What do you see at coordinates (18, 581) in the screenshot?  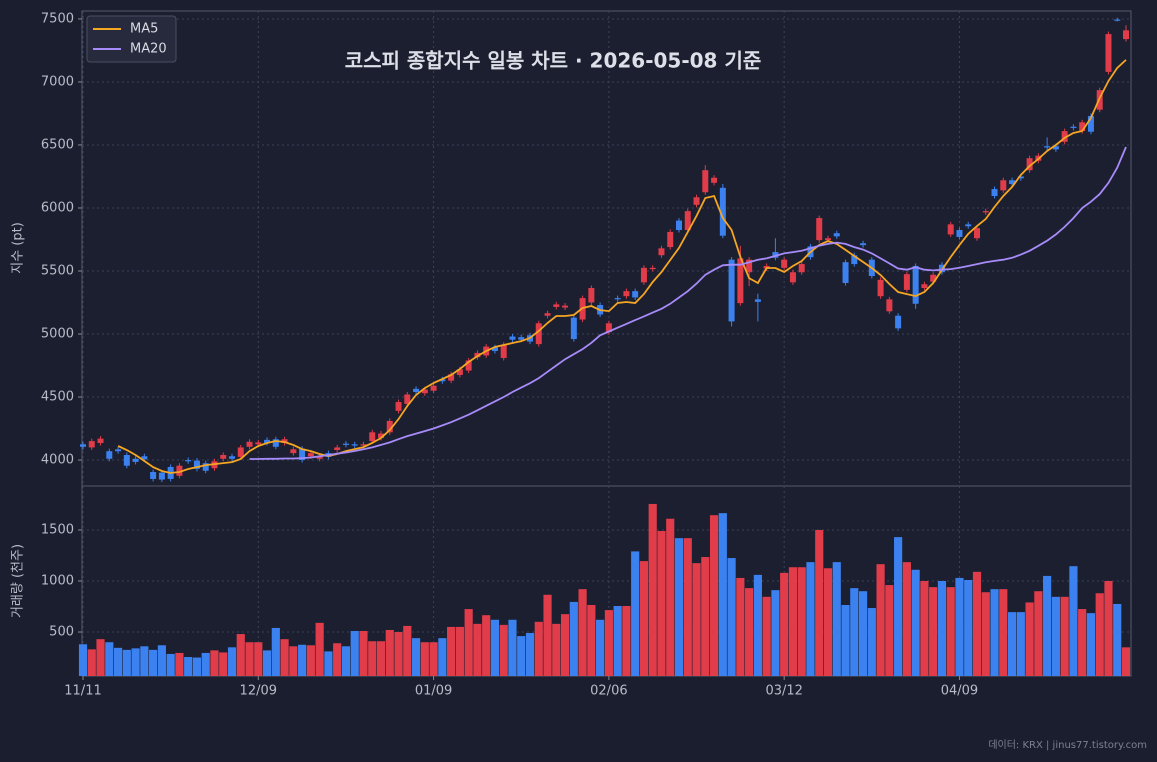 I see `y-axis-label: 거래량 (천주)` at bounding box center [18, 581].